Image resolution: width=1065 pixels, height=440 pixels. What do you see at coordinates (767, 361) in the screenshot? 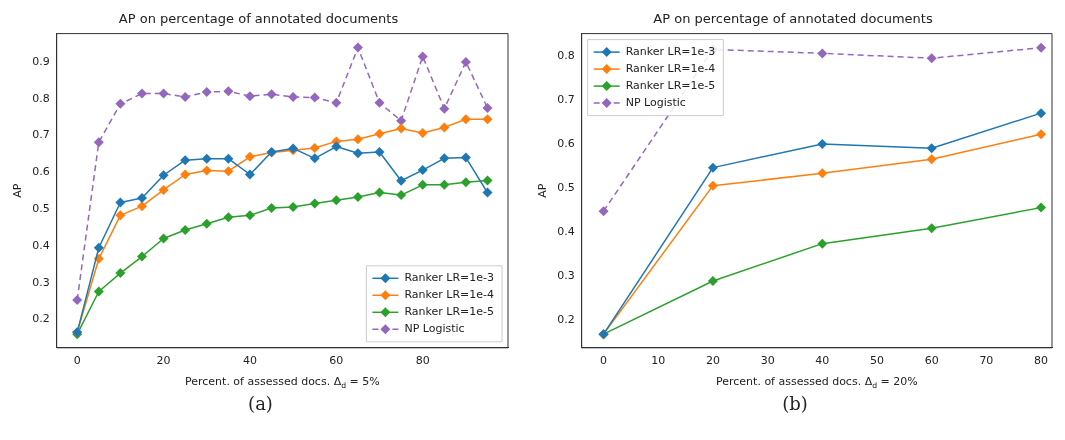
I see `x-tick-label: 30` at bounding box center [767, 361].